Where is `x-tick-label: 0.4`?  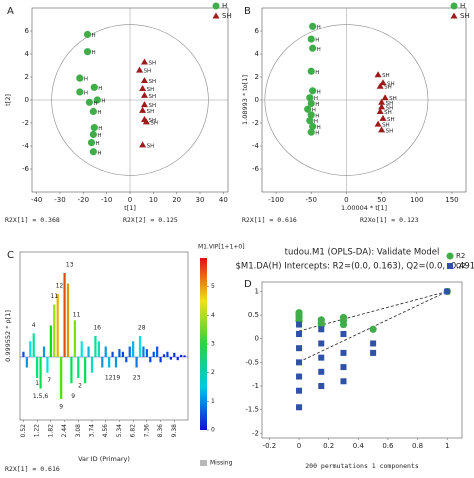 x-tick-label: 0.4 is located at coordinates (359, 446).